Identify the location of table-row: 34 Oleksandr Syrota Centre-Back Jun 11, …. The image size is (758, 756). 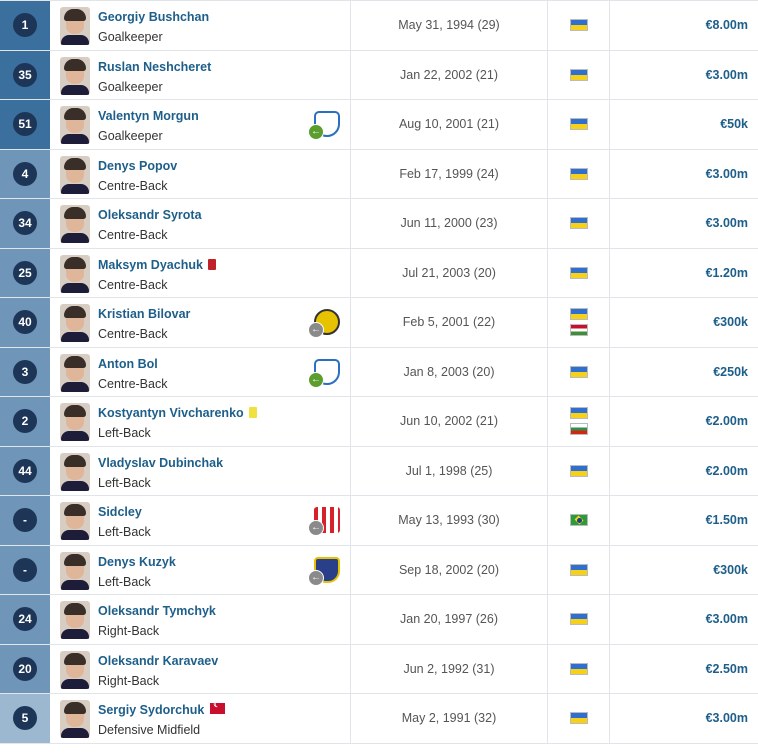
(379, 224).